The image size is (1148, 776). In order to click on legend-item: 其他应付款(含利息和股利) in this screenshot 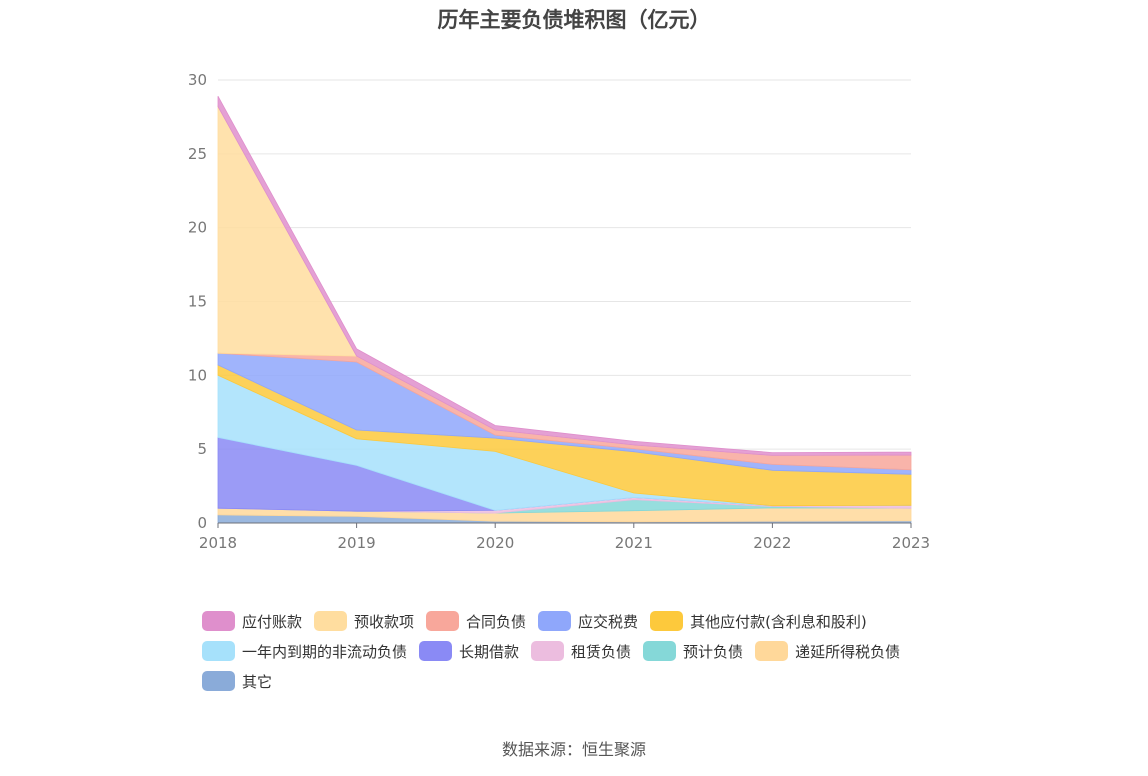, I will do `click(758, 621)`.